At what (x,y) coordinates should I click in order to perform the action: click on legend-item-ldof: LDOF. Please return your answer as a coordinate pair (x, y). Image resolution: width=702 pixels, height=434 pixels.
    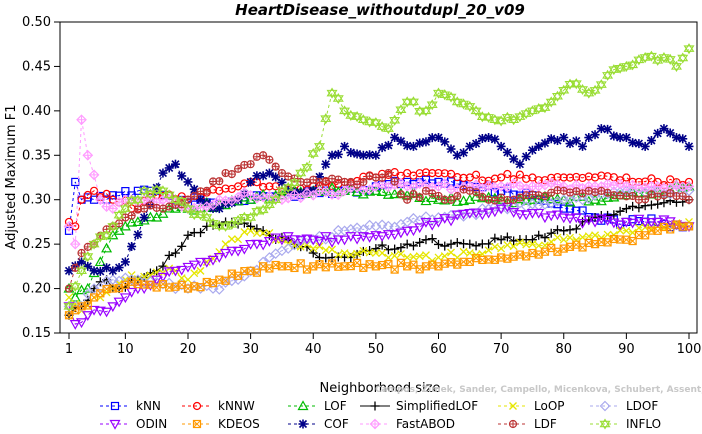
    Looking at the image, I should click on (624, 406).